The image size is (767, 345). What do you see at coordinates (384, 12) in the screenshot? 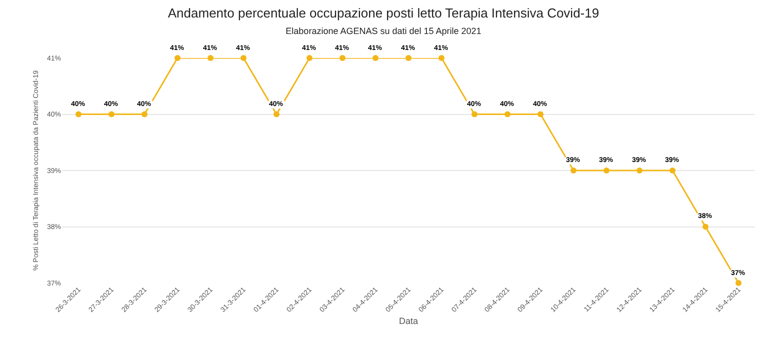
I see `chart-title: Andamento percentuale occupazione posti letto Terapia Intensiva Covid-19` at bounding box center [384, 12].